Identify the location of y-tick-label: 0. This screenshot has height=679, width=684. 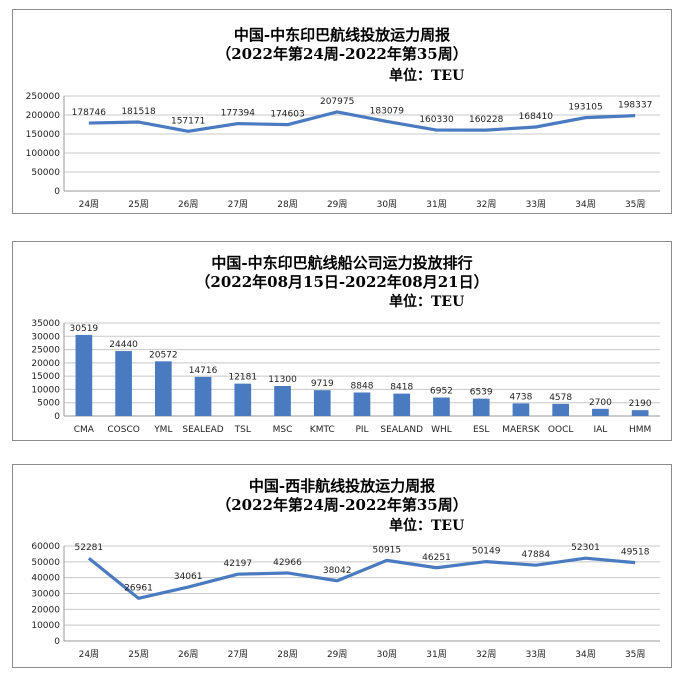
(57, 417).